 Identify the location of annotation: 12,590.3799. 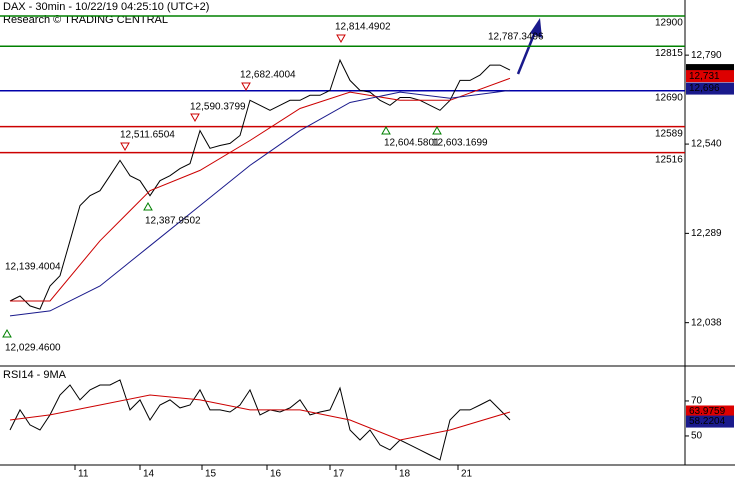
(218, 107).